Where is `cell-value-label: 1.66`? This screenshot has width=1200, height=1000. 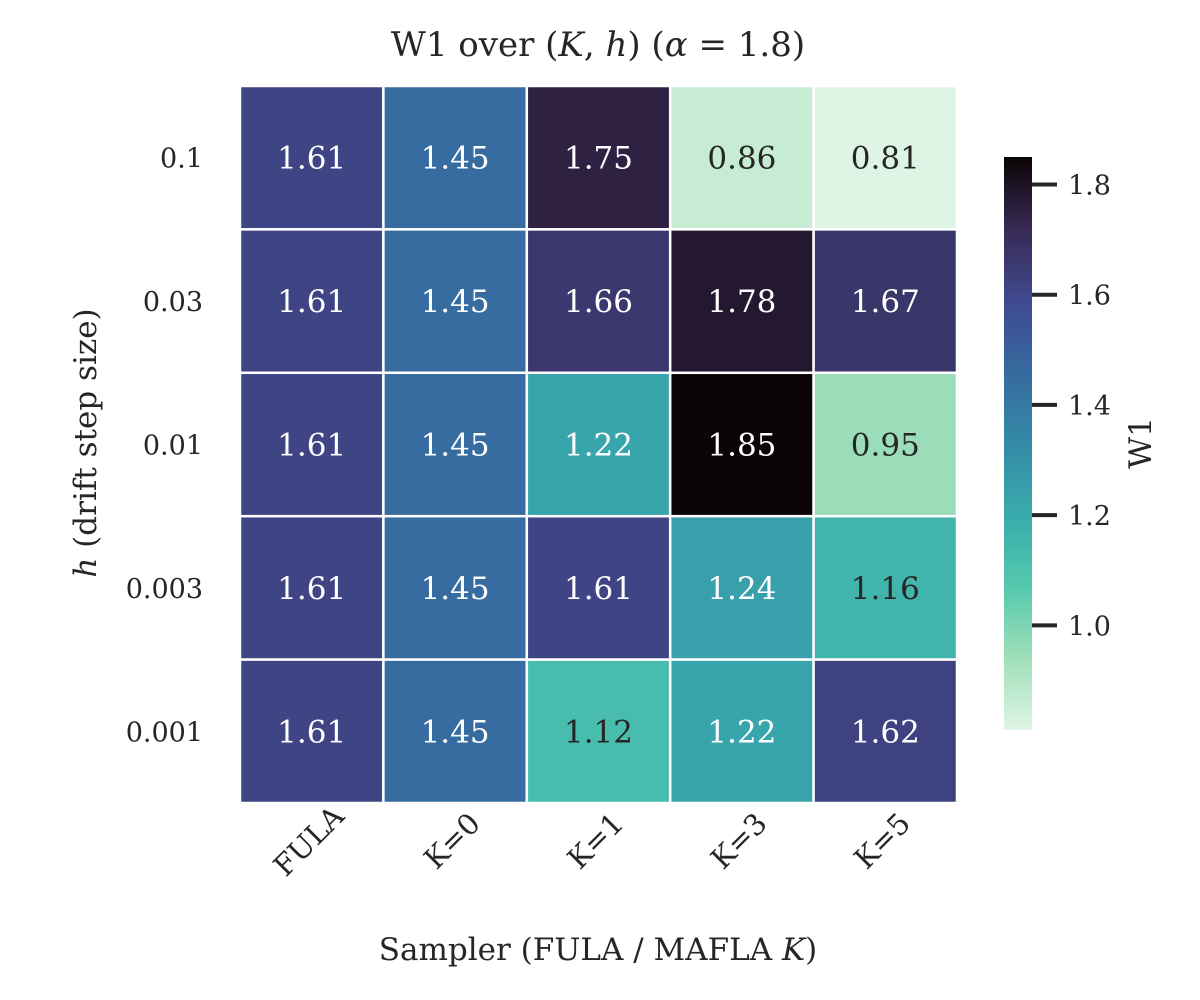
cell-value-label: 1.66 is located at coordinates (598, 302).